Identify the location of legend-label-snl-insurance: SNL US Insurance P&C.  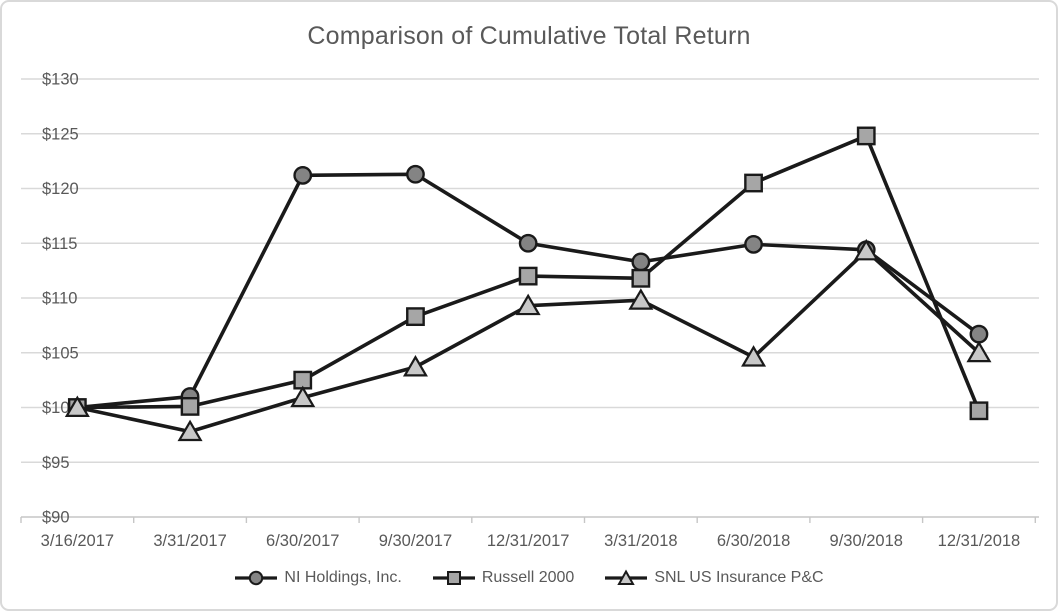
(739, 577).